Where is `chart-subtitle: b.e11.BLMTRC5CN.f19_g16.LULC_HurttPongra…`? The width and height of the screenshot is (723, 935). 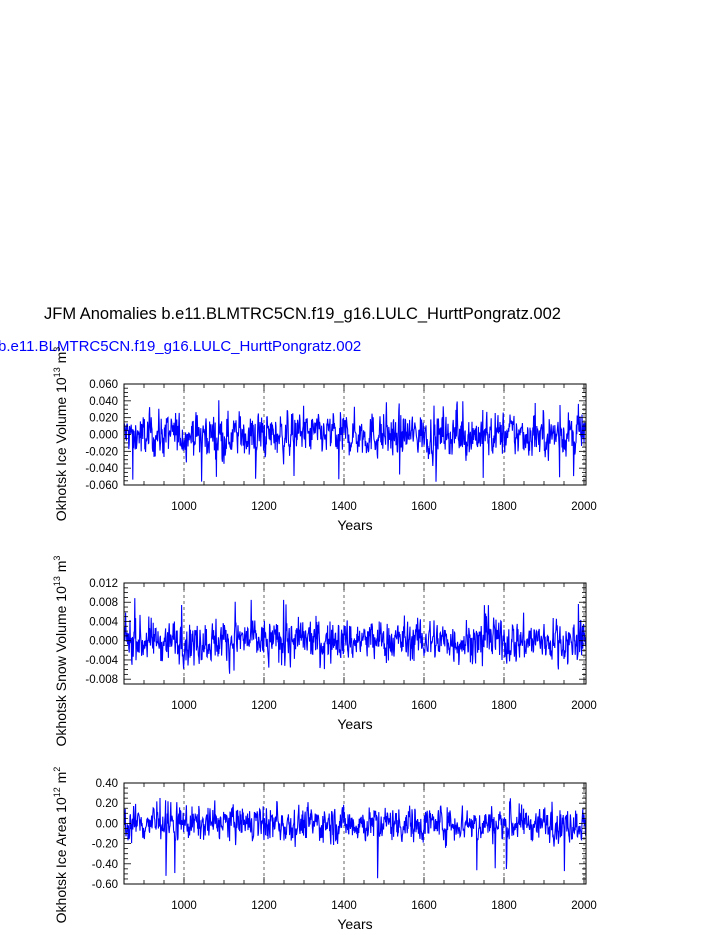 chart-subtitle: b.e11.BLMTRC5CN.f19_g16.LULC_HurttPongra… is located at coordinates (181, 346).